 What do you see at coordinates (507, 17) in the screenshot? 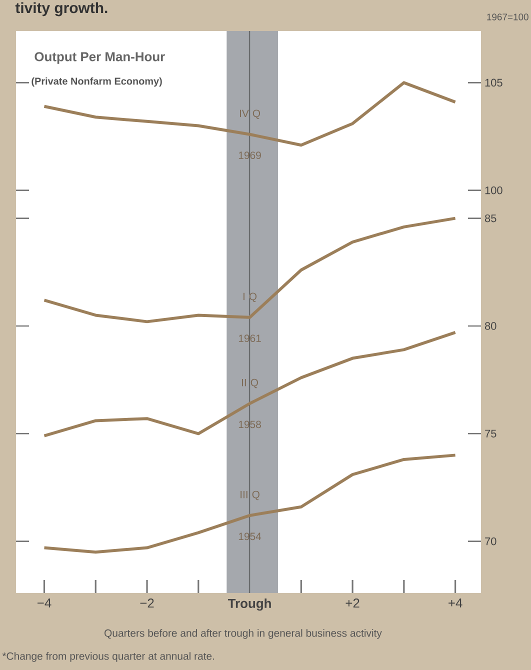
I see `text: 1967=100` at bounding box center [507, 17].